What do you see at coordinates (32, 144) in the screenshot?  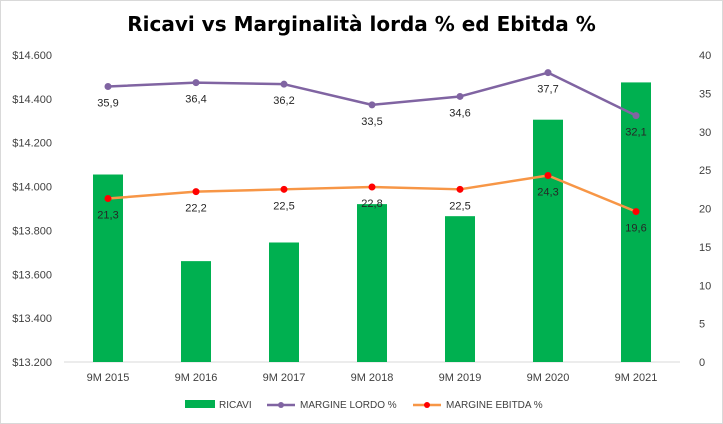 I see `y-tick-label-left: $14.200` at bounding box center [32, 144].